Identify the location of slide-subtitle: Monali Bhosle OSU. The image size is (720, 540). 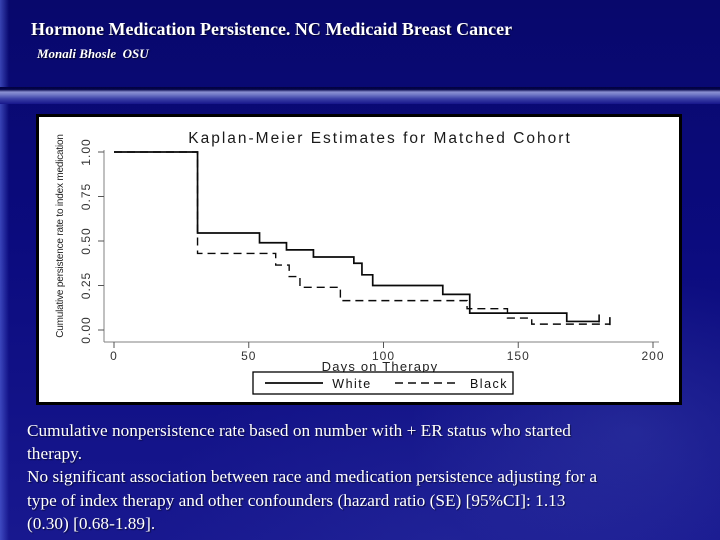
(93, 53).